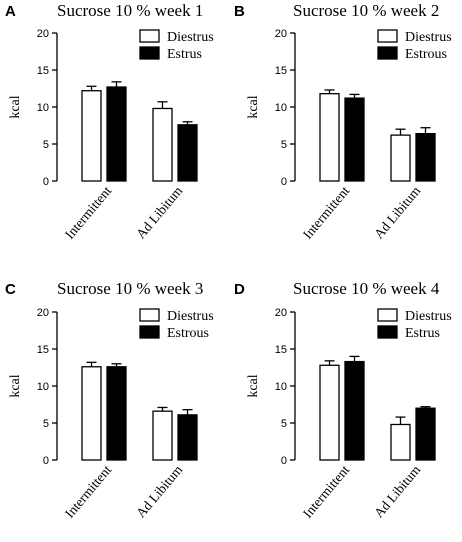  I want to click on panel-letter: B, so click(239, 11).